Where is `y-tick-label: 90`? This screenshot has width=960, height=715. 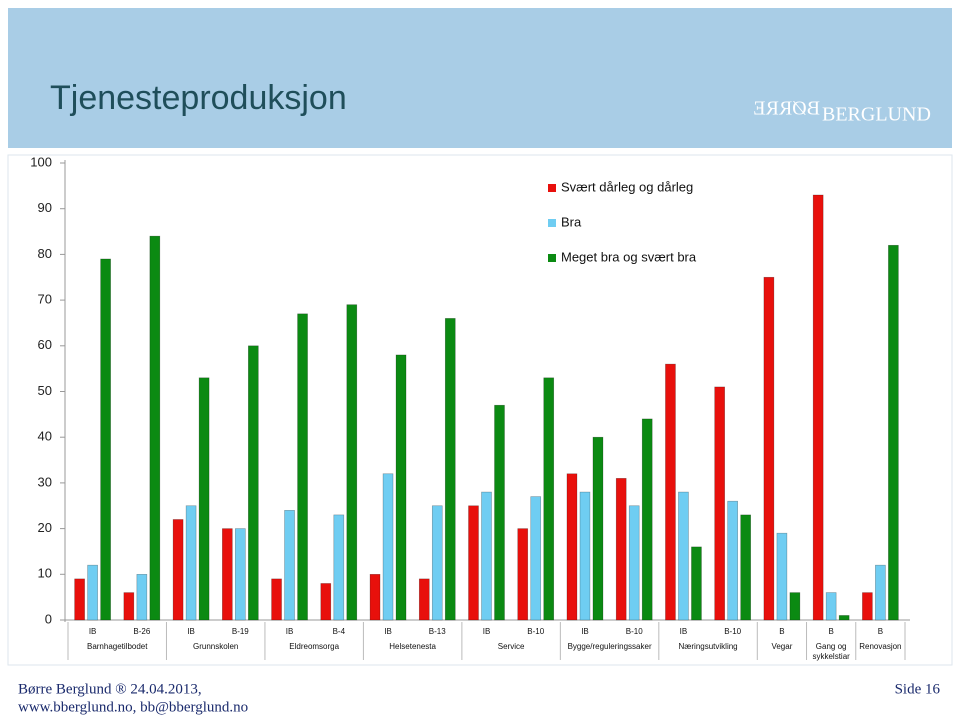
y-tick-label: 90 is located at coordinates (45, 207).